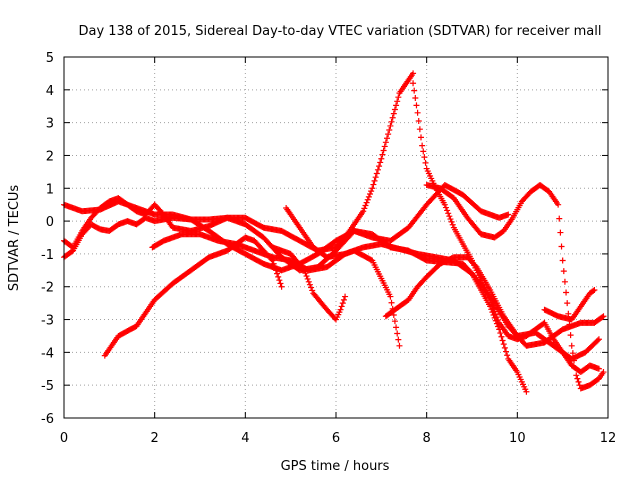 This screenshot has height=480, width=640. What do you see at coordinates (47, 386) in the screenshot?
I see `y-tick-label: -5` at bounding box center [47, 386].